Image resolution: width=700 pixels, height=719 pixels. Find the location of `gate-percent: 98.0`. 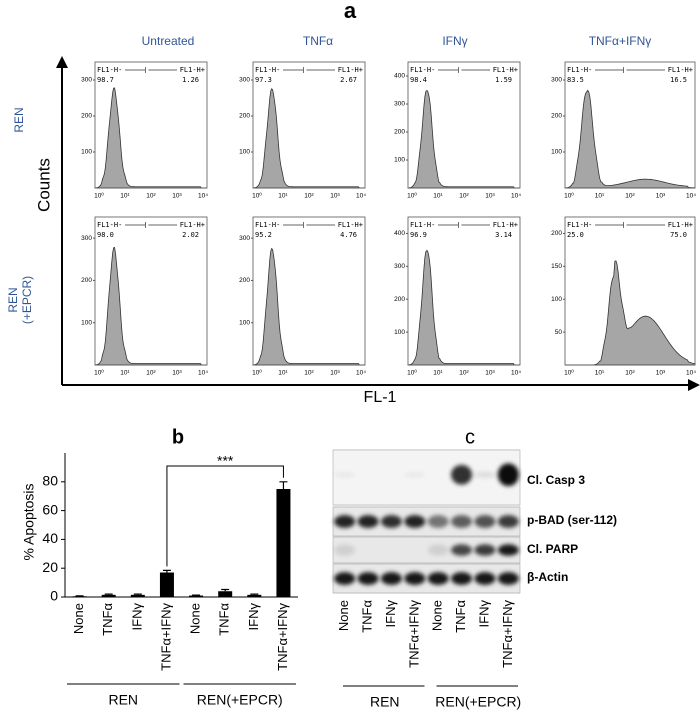

gate-percent: 98.0 is located at coordinates (105, 235).